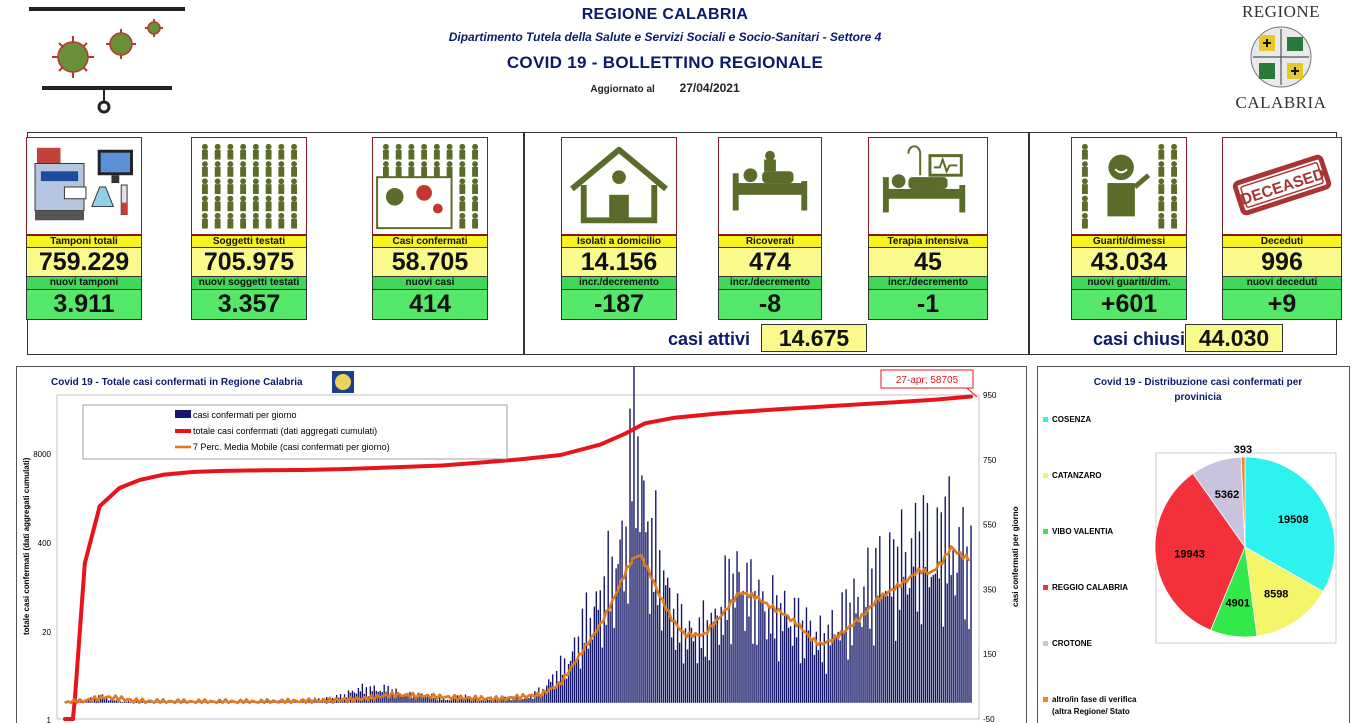 Image resolution: width=1364 pixels, height=723 pixels. Describe the element at coordinates (84, 241) in the screenshot. I see `stat-label: Tamponi totali` at that location.